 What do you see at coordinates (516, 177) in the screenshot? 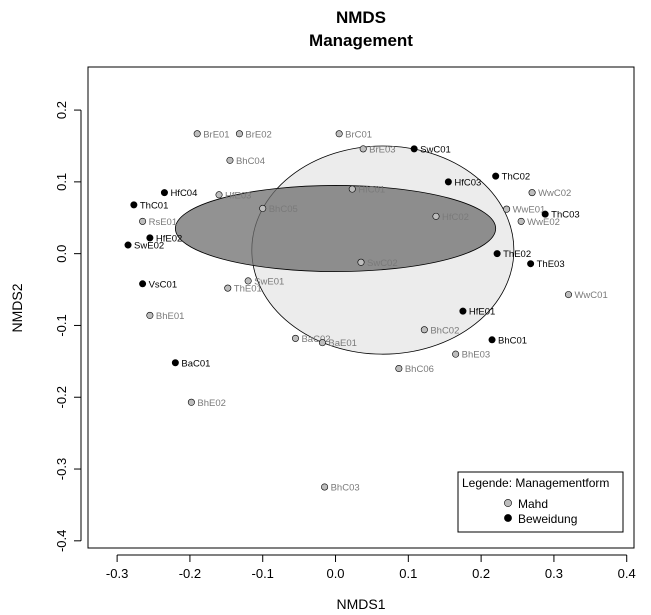
I see `point-label-thc02: ThC02` at bounding box center [516, 177].